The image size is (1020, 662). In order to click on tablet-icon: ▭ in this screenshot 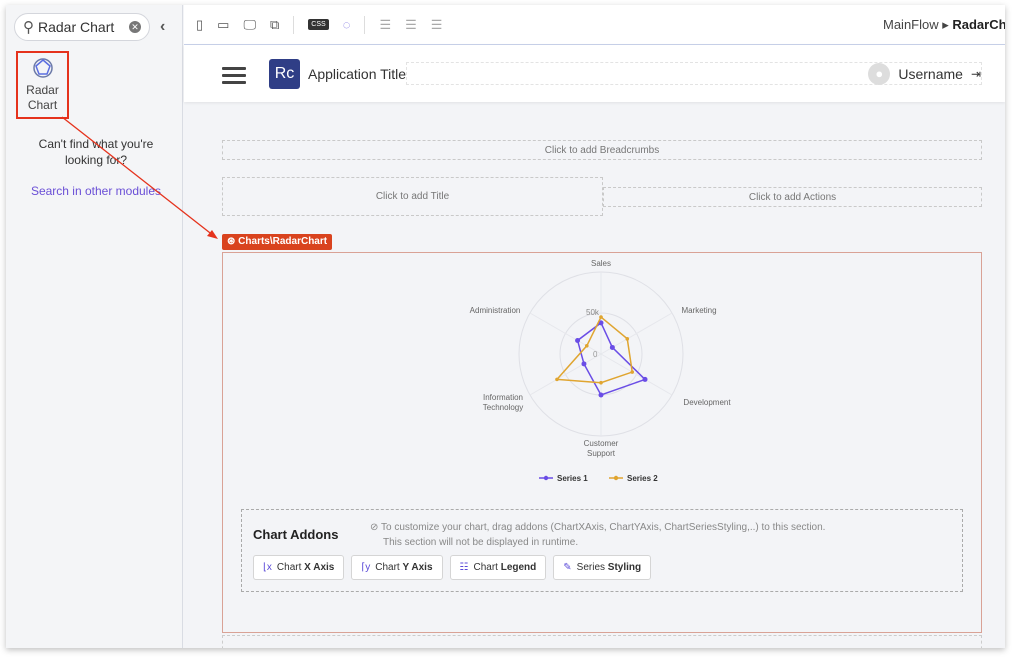, I will do `click(223, 24)`.